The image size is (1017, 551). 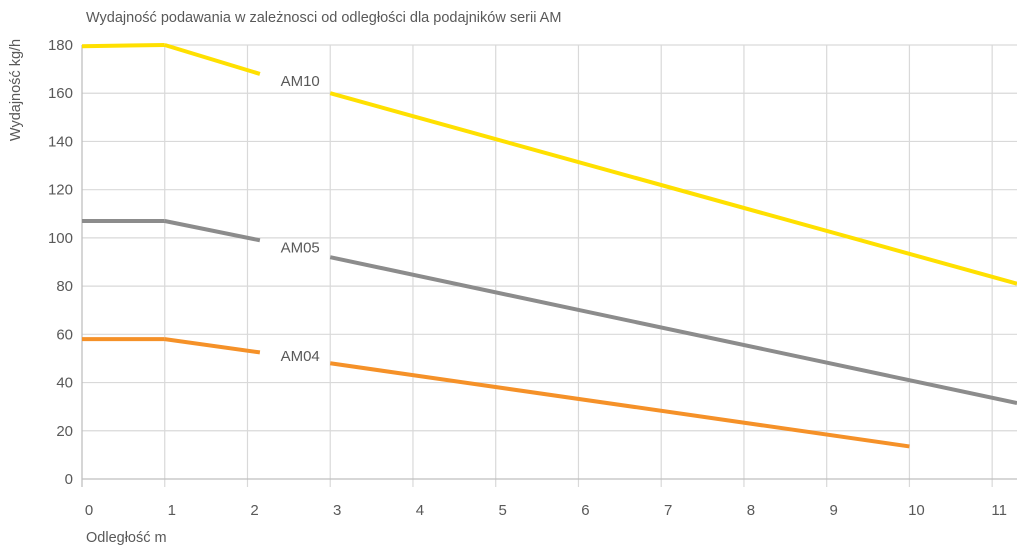 I want to click on x-tick-label: 3, so click(x=337, y=510).